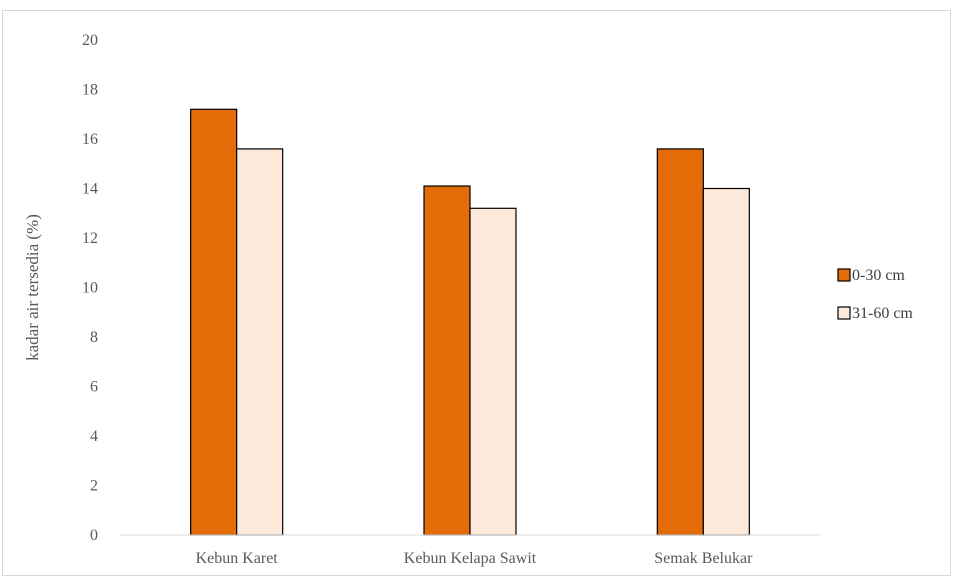 This screenshot has width=954, height=578. I want to click on x-tick-label: Kebun Kelapa Sawit, so click(470, 558).